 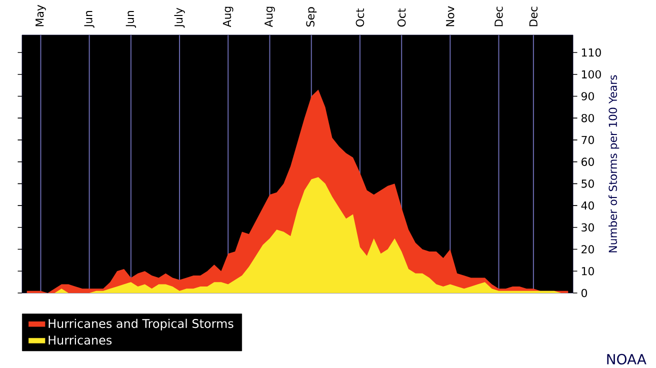 I want to click on legend-label: Hurricanes, so click(x=80, y=340).